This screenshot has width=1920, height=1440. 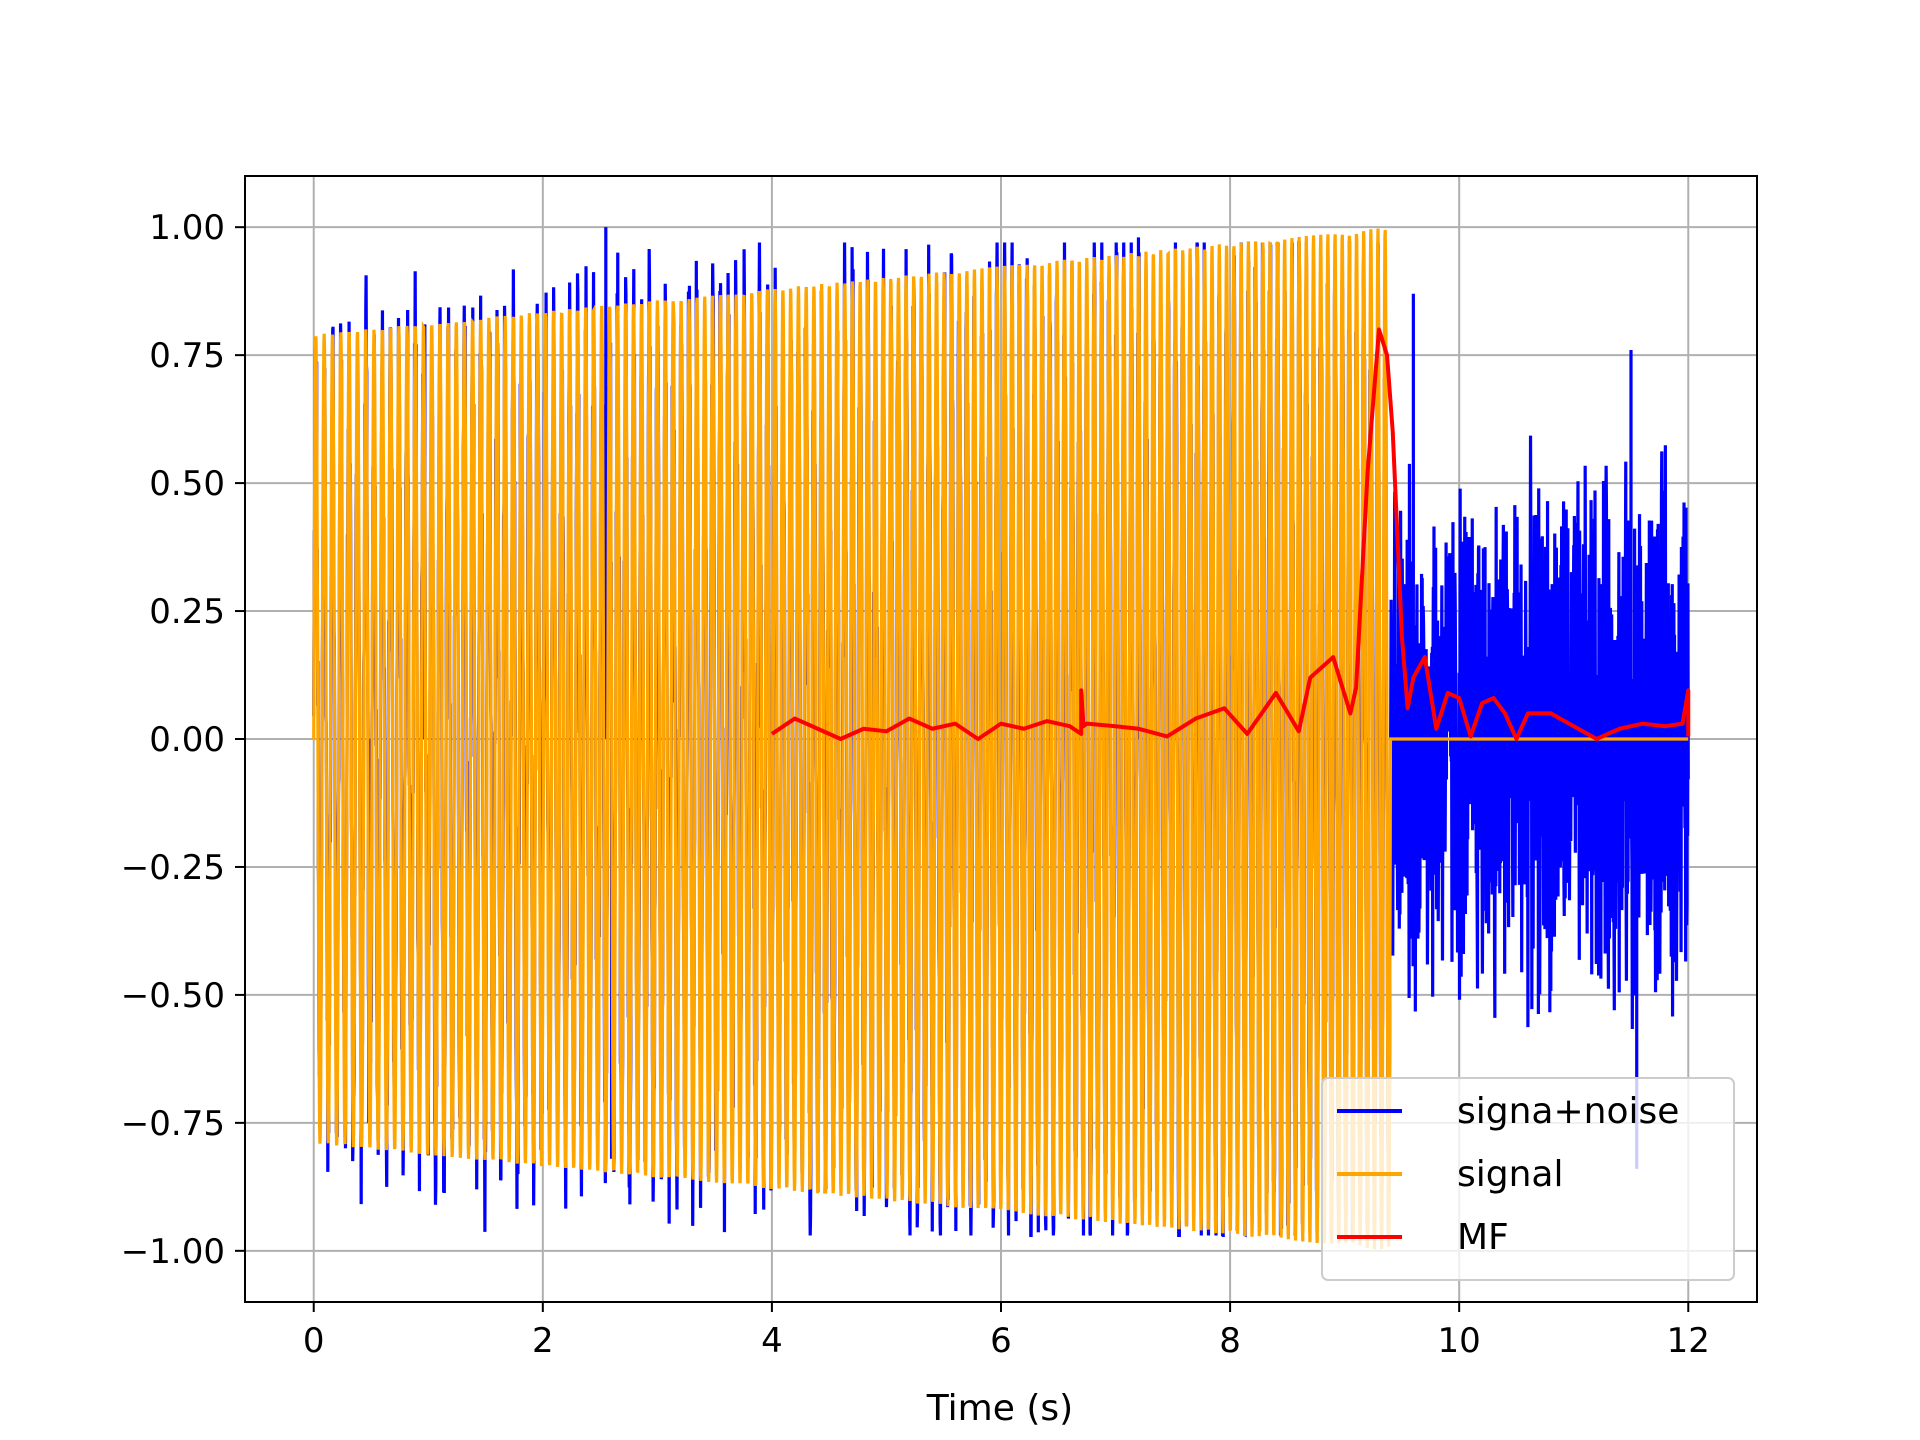 What do you see at coordinates (772, 1341) in the screenshot?
I see `x-tick-label: 4` at bounding box center [772, 1341].